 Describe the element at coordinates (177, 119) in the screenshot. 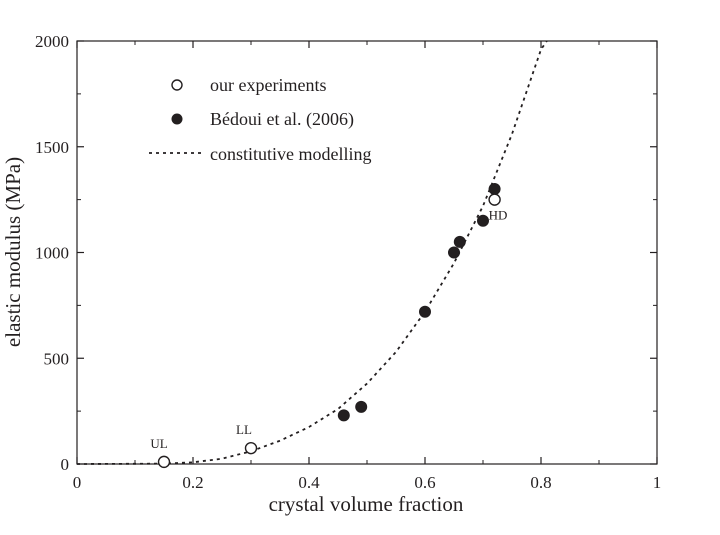

I see `legend-filled-circle-icon` at that location.